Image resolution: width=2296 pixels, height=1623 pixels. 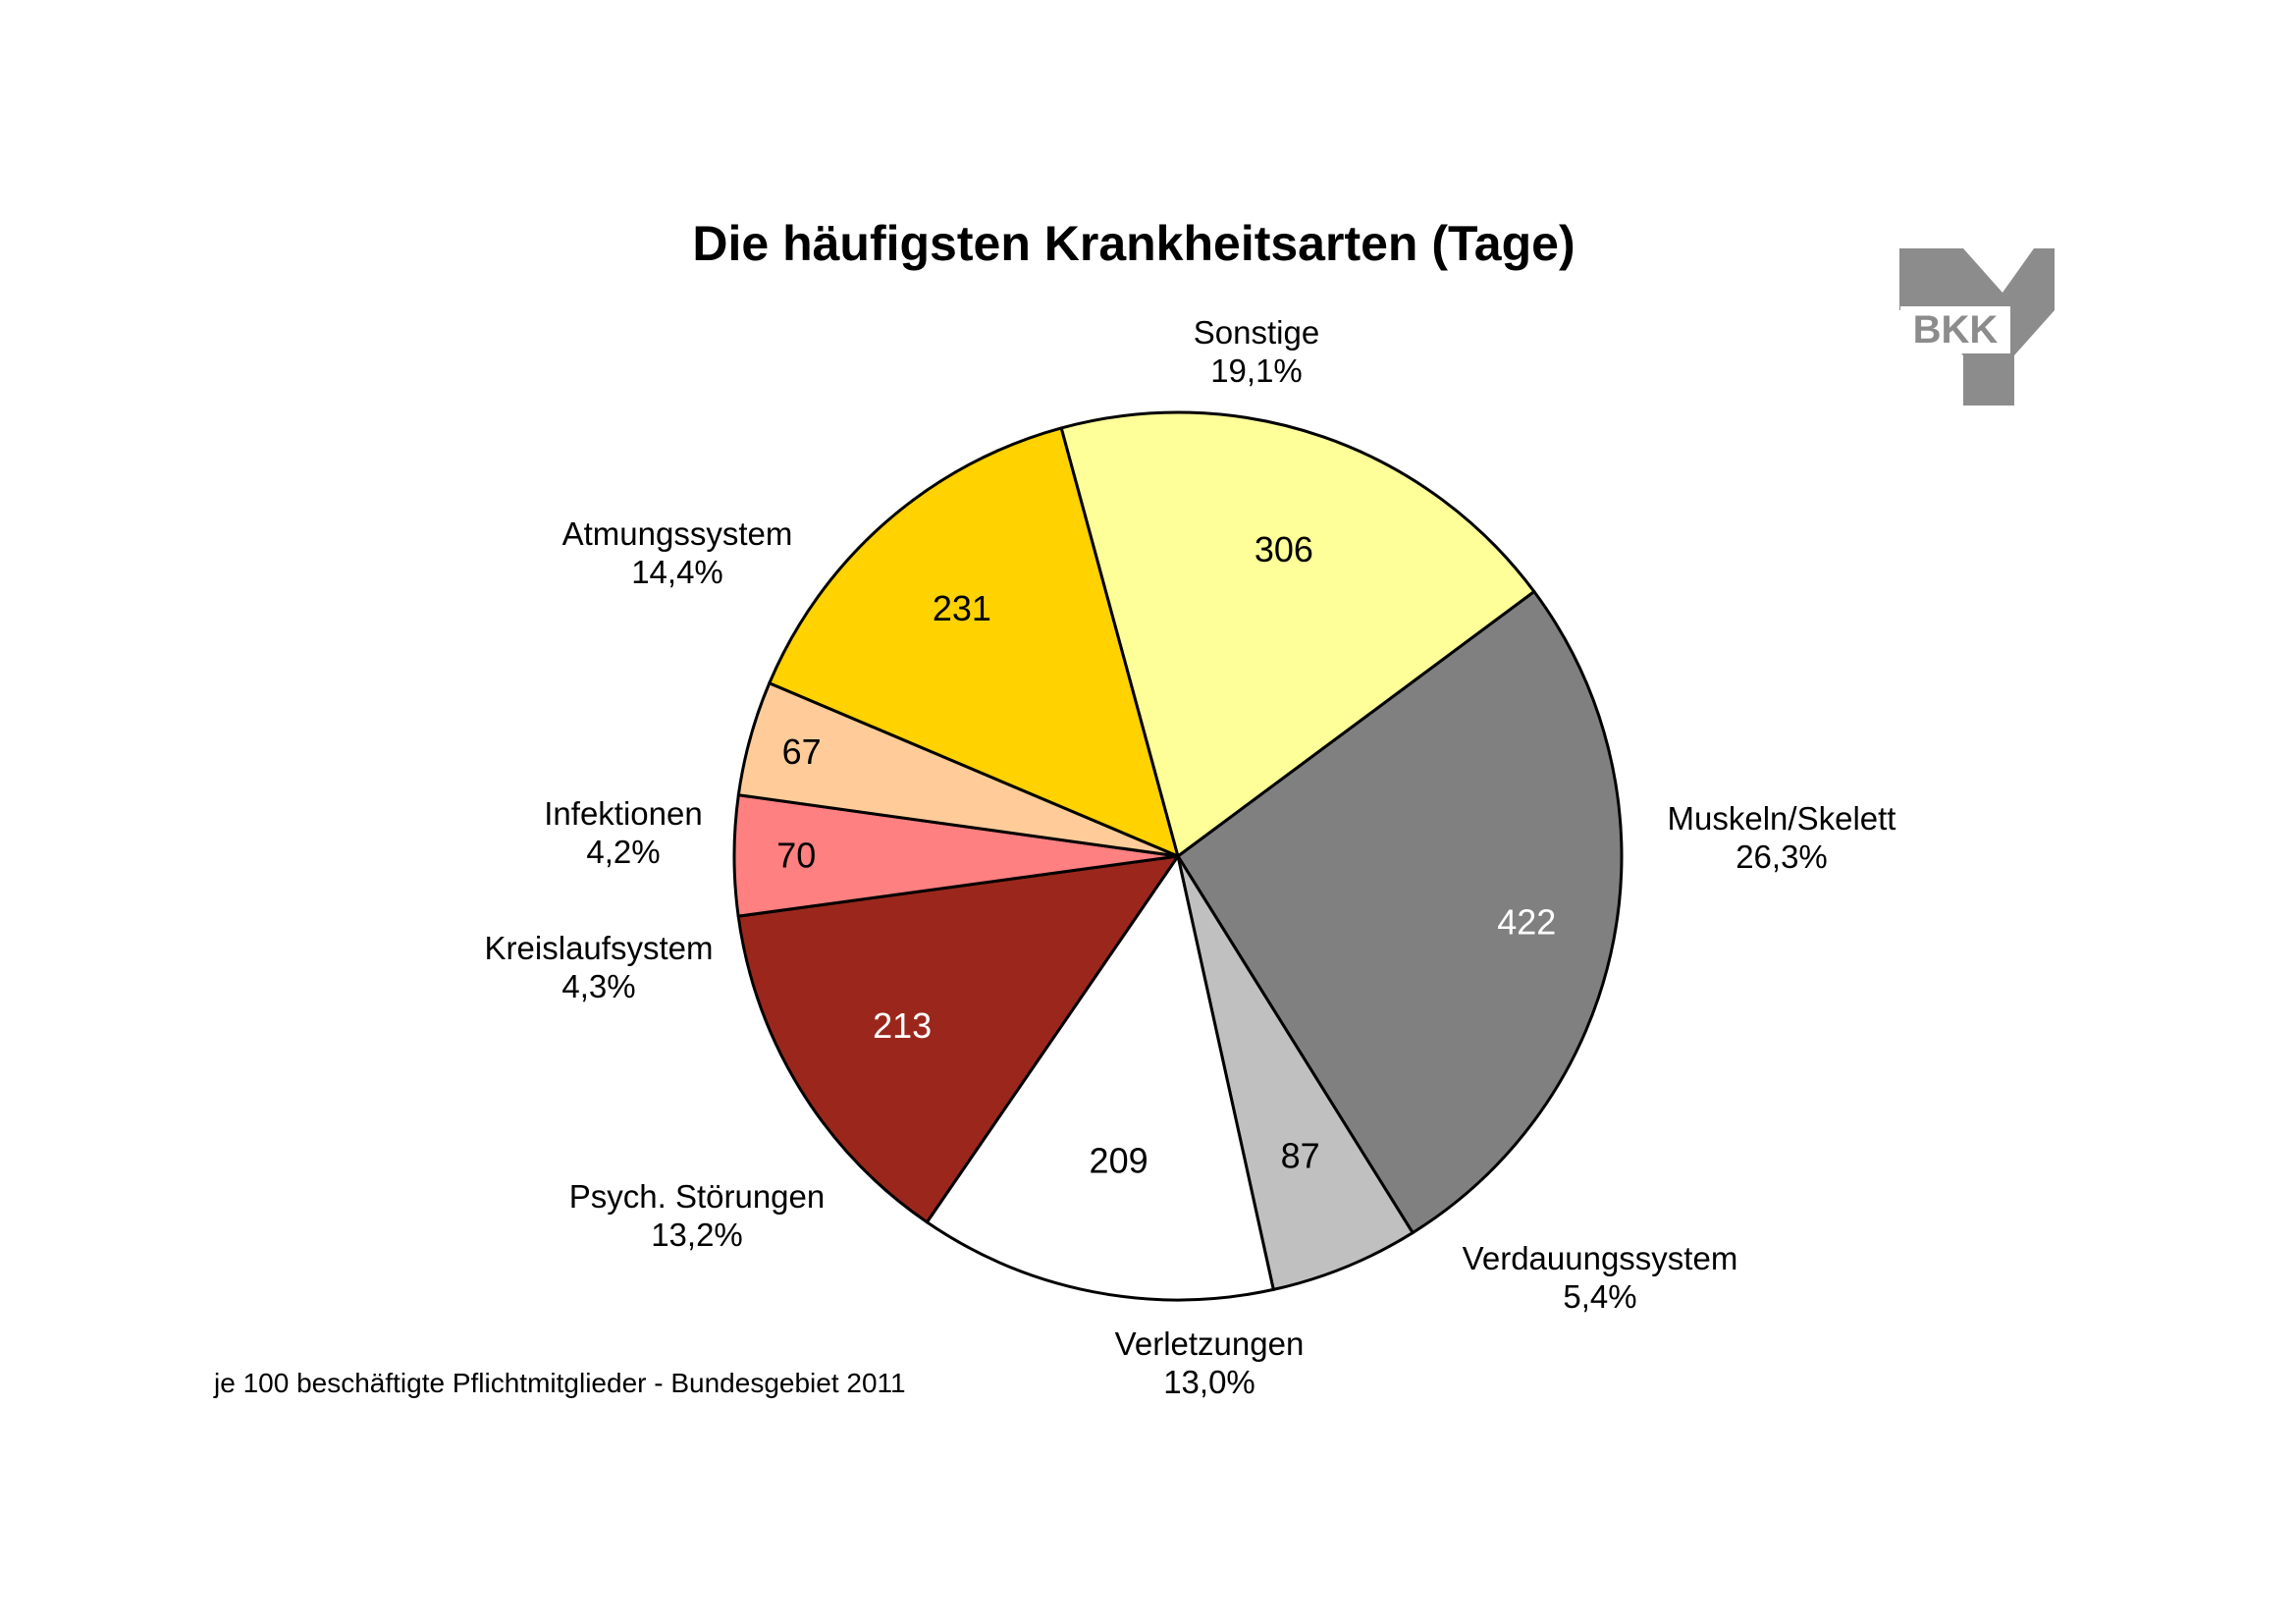 I want to click on value-label-kreislaufsystem: 70, so click(x=796, y=856).